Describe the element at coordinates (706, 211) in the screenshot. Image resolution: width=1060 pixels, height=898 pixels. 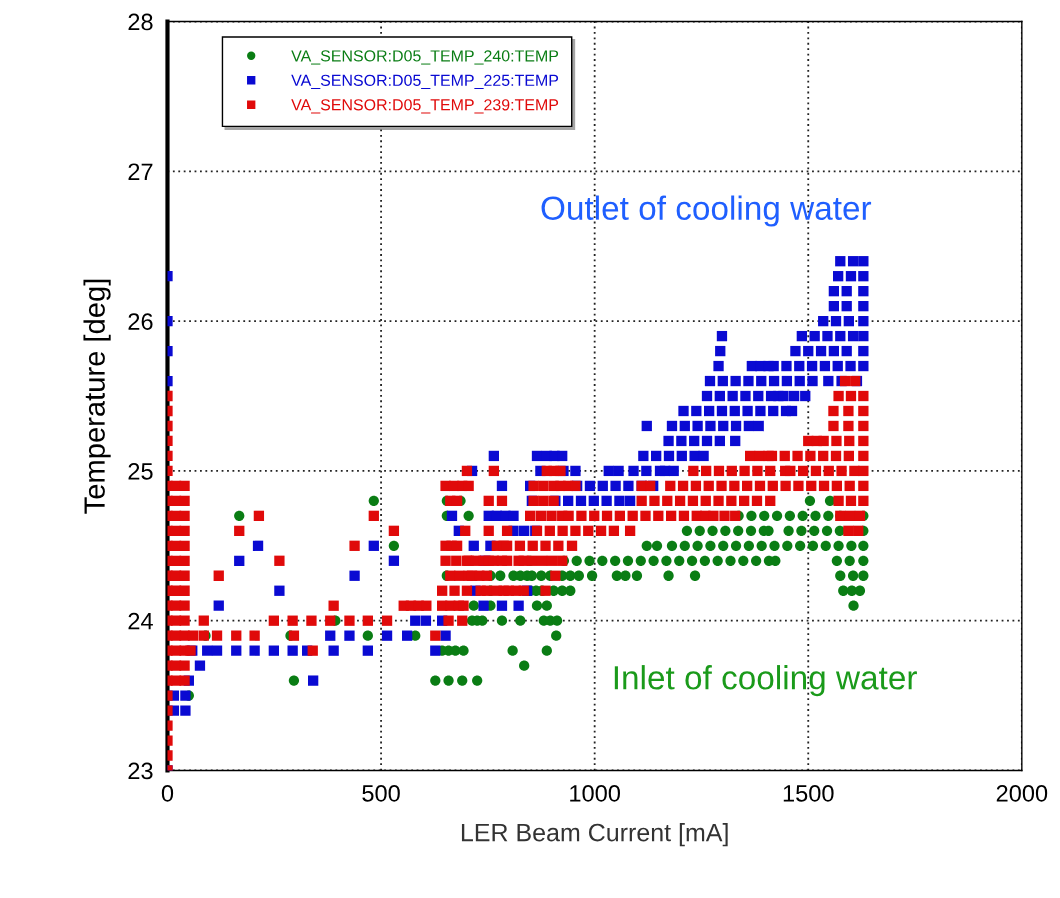
I see `annotation: Outlet of cooling water` at that location.